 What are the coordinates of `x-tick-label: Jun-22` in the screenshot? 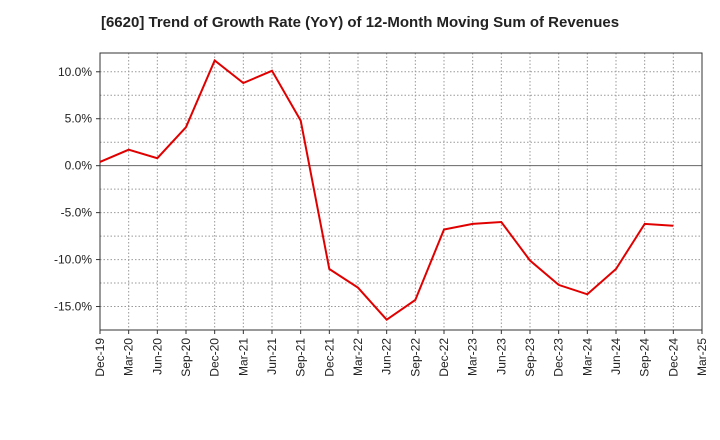 It's located at (387, 356).